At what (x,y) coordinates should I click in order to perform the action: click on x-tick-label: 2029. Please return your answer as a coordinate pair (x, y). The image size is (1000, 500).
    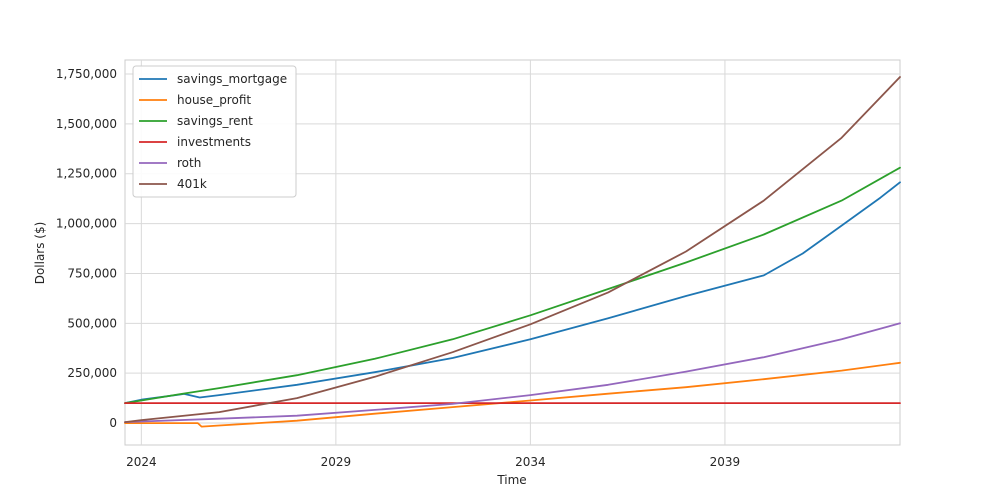
    Looking at the image, I should click on (336, 462).